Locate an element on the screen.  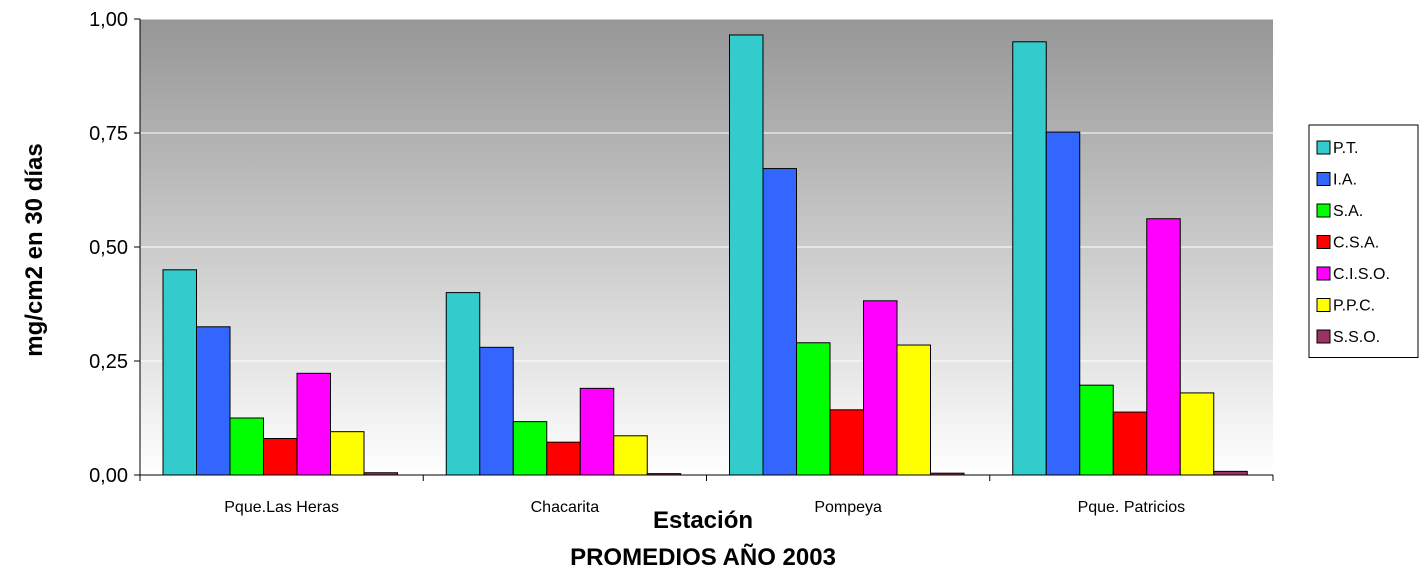
legend-label: P.P.C. is located at coordinates (1354, 306).